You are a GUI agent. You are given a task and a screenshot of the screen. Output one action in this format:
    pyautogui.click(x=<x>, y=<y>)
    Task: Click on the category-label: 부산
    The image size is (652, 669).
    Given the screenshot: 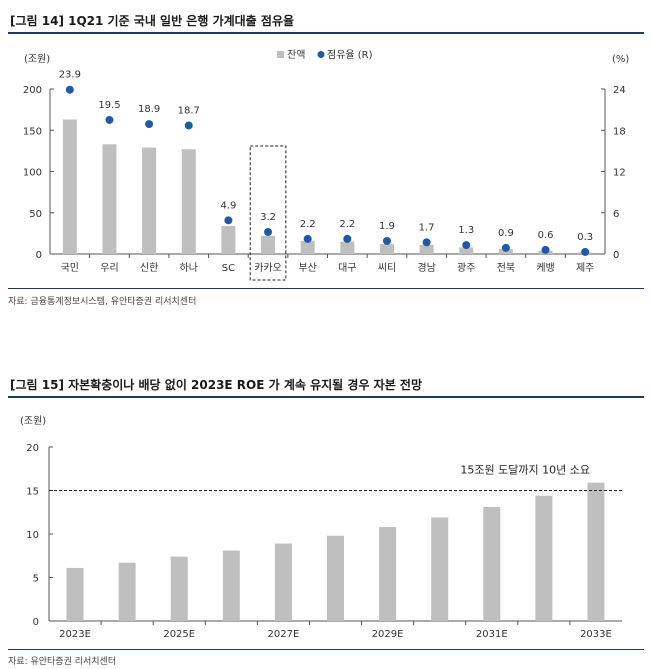 What is the action you would take?
    pyautogui.click(x=307, y=268)
    